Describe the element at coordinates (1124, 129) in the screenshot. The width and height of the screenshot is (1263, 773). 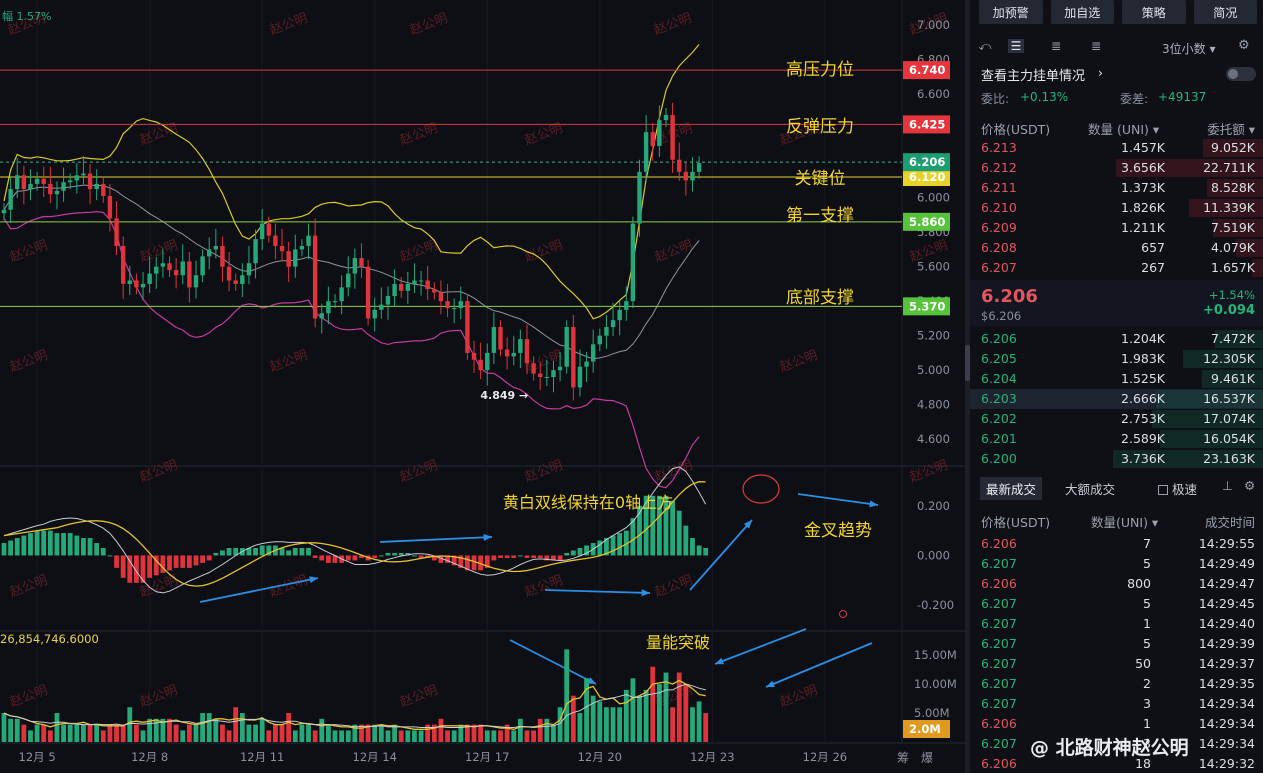
I see `qty-header: 数量 (UNI) ▾` at that location.